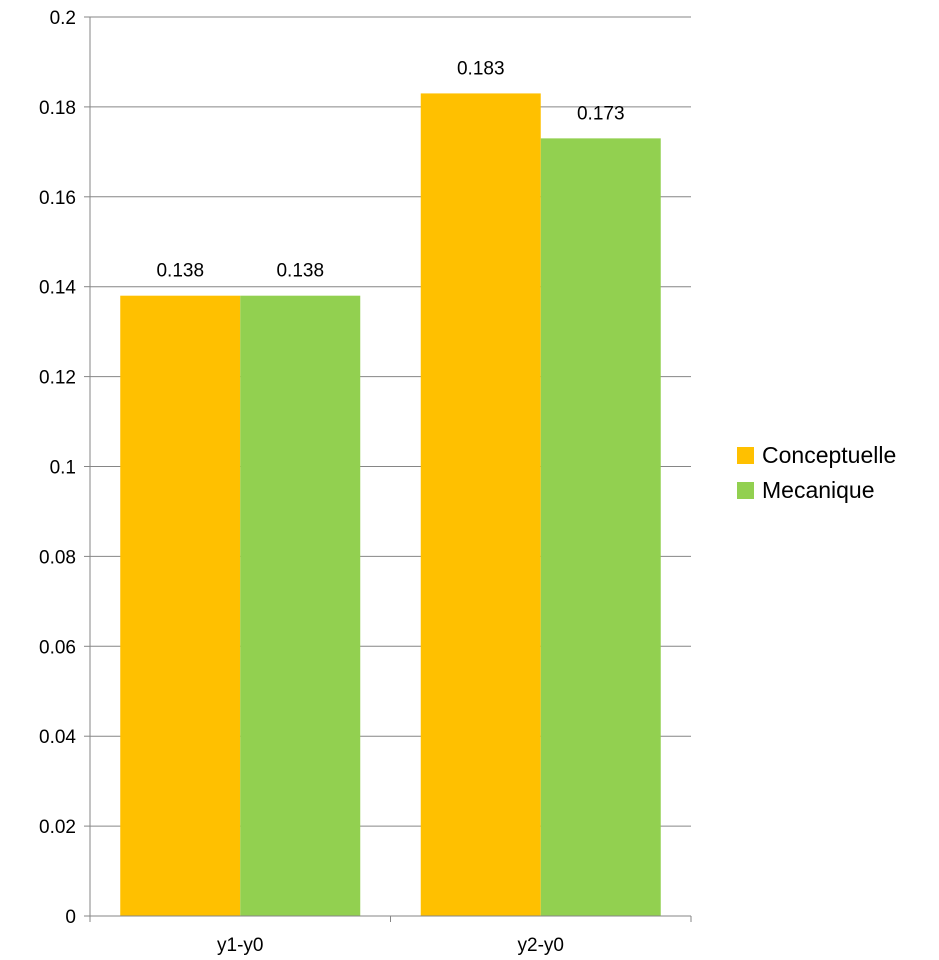 The width and height of the screenshot is (939, 960). What do you see at coordinates (57, 557) in the screenshot?
I see `y-tick-label: 0.08` at bounding box center [57, 557].